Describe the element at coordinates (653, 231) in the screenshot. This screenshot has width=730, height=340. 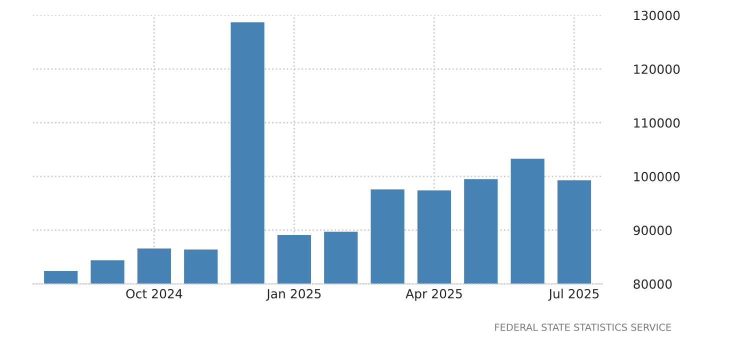
I see `y-tick-label: 90000` at that location.